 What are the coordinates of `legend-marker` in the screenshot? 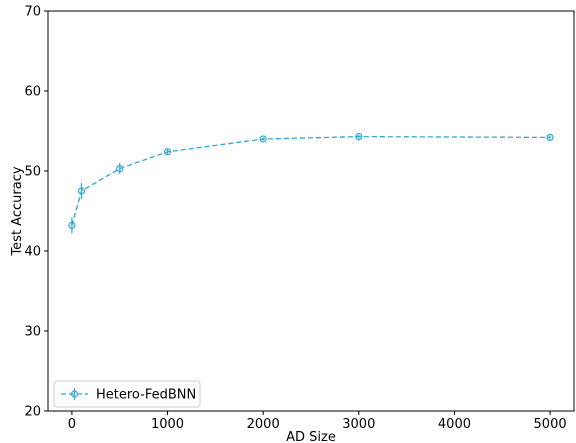 It's located at (74, 394).